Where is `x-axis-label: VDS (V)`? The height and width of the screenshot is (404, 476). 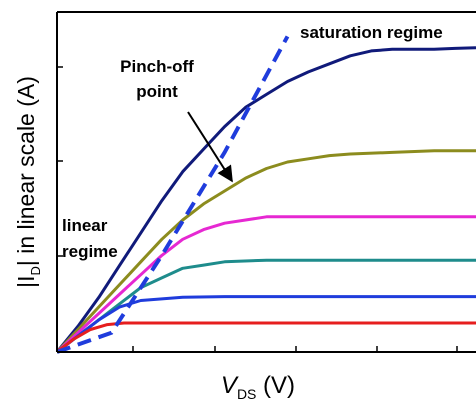
x-axis-label: VDS (V) is located at coordinates (258, 387).